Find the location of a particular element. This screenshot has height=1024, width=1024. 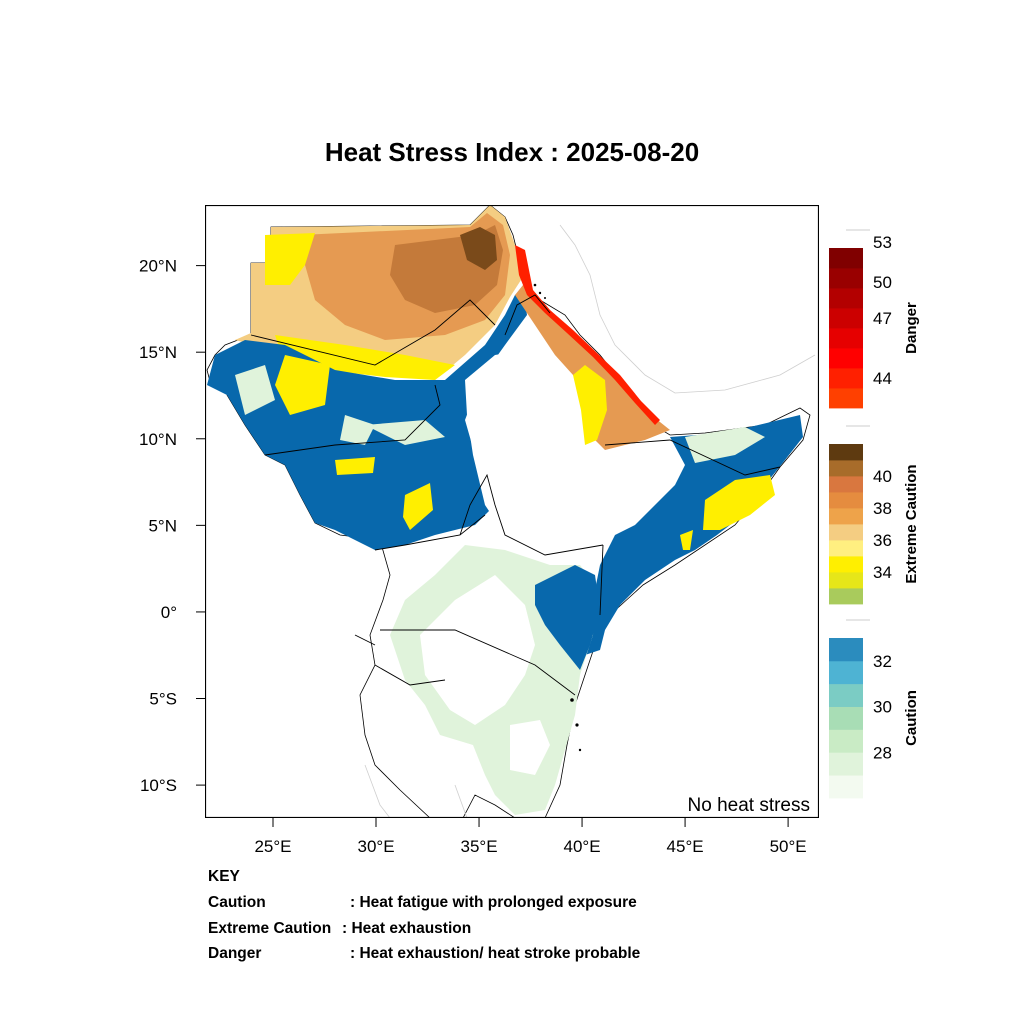

map-title: Heat Stress Index : 2025-08-20 is located at coordinates (512, 152).